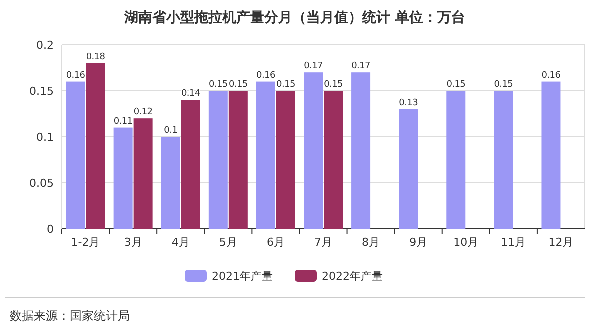 This screenshot has height=330, width=590. I want to click on x-tick-label: 7月, so click(323, 242).